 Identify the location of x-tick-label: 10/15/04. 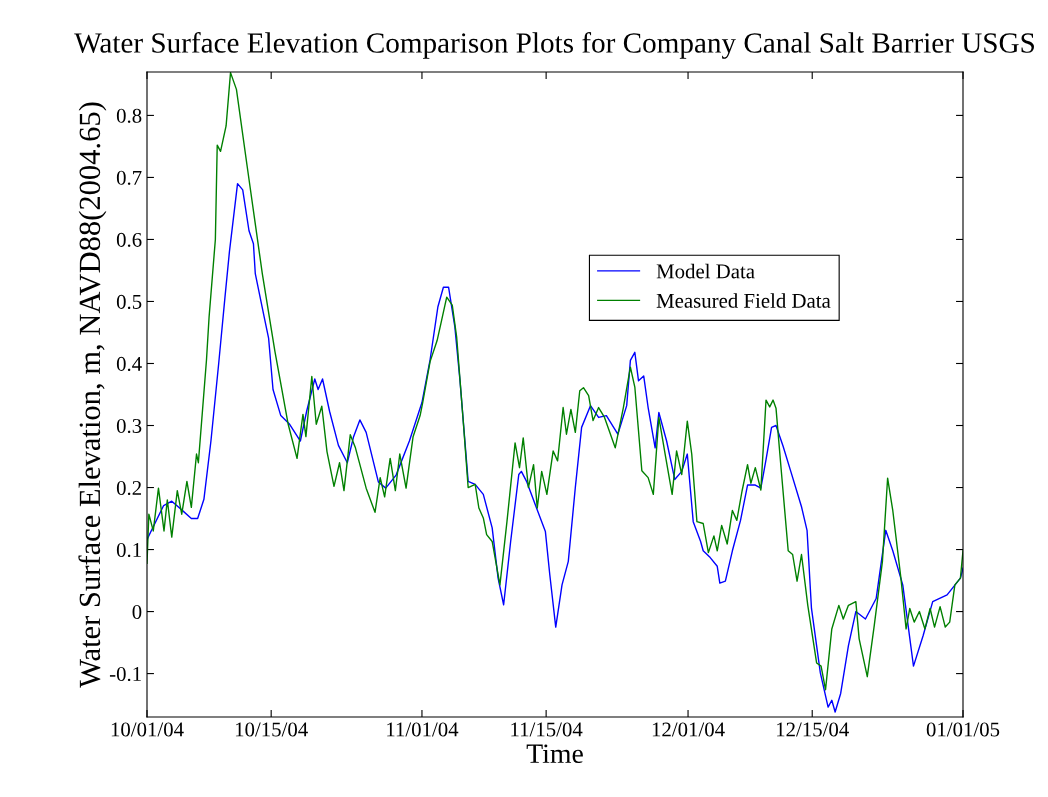
(271, 729).